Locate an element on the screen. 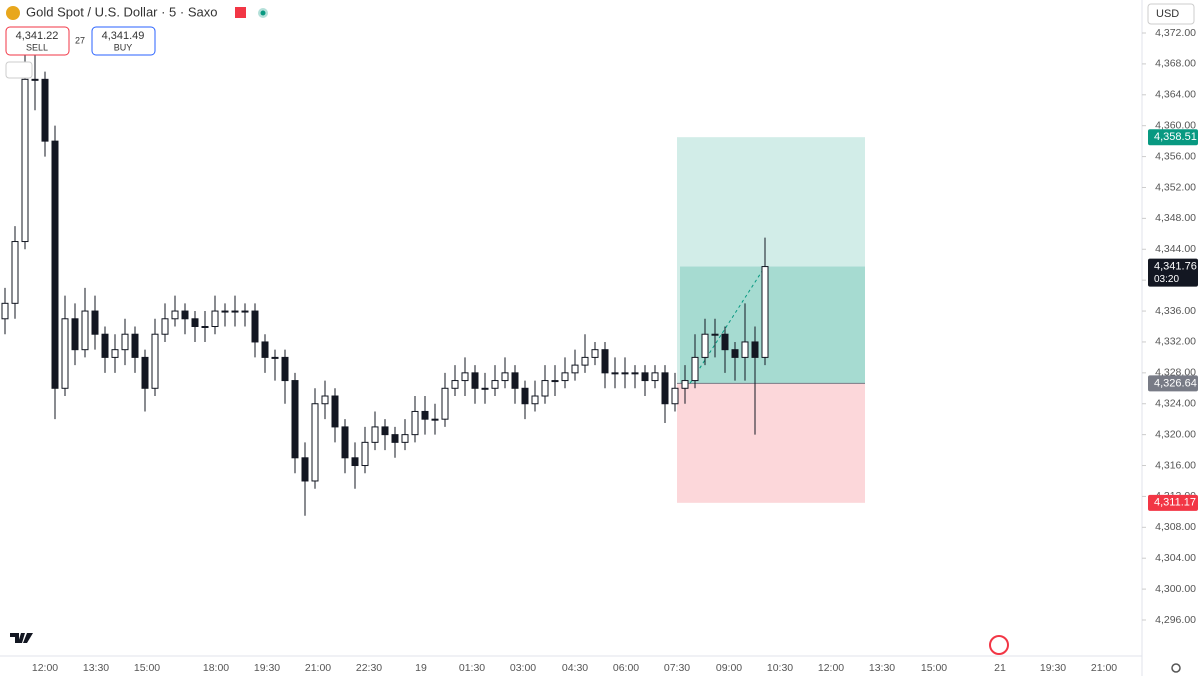  y-tick-label: 4,348.00 is located at coordinates (1175, 218).